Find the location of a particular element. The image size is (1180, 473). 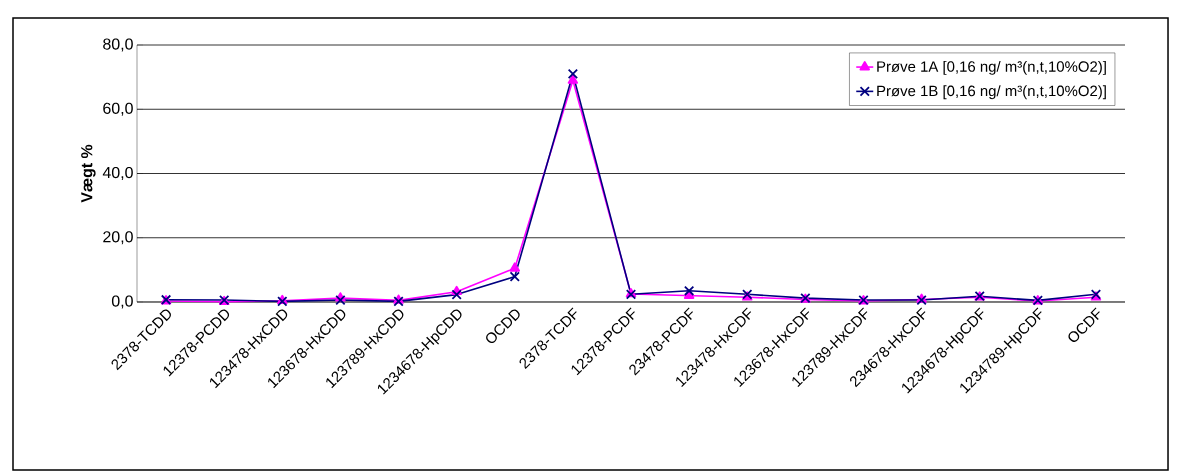

y-tick-label: 20,0 is located at coordinates (118, 238).